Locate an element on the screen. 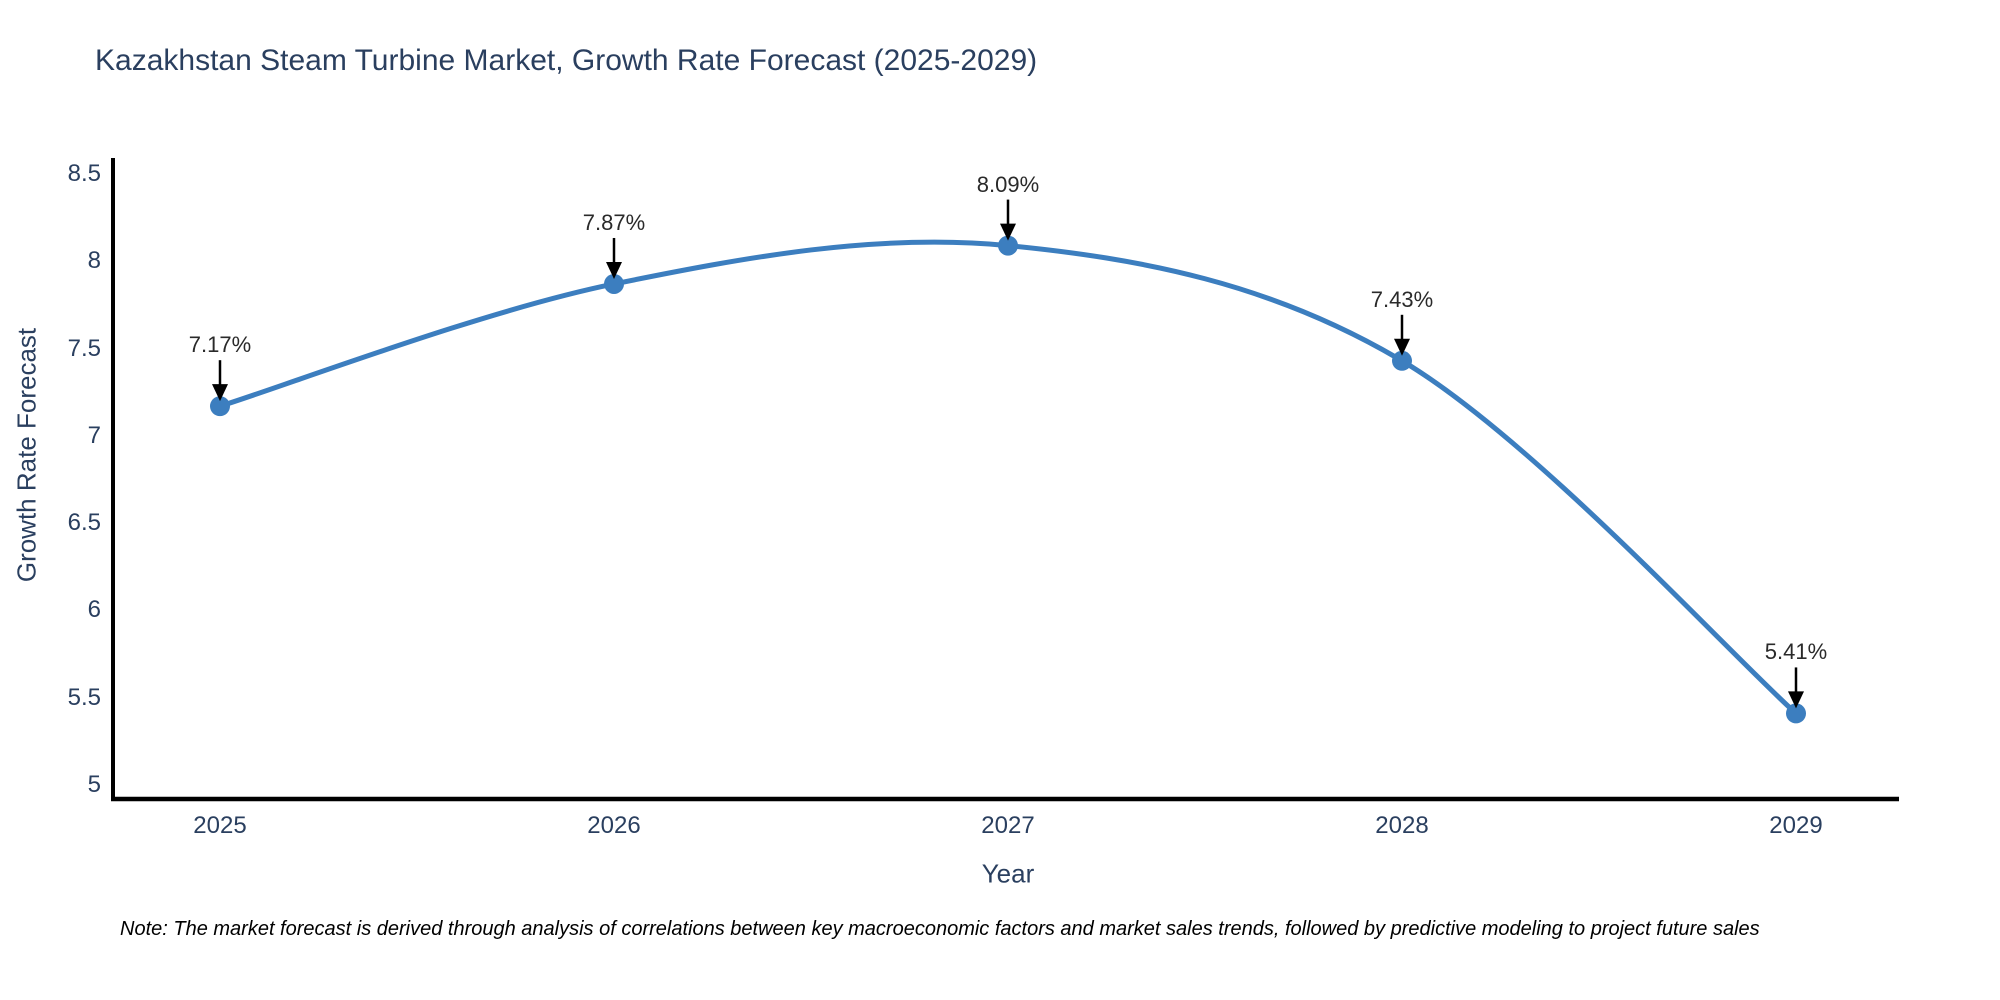 The image size is (2000, 1000). y-tick-label: 7 is located at coordinates (94, 435).